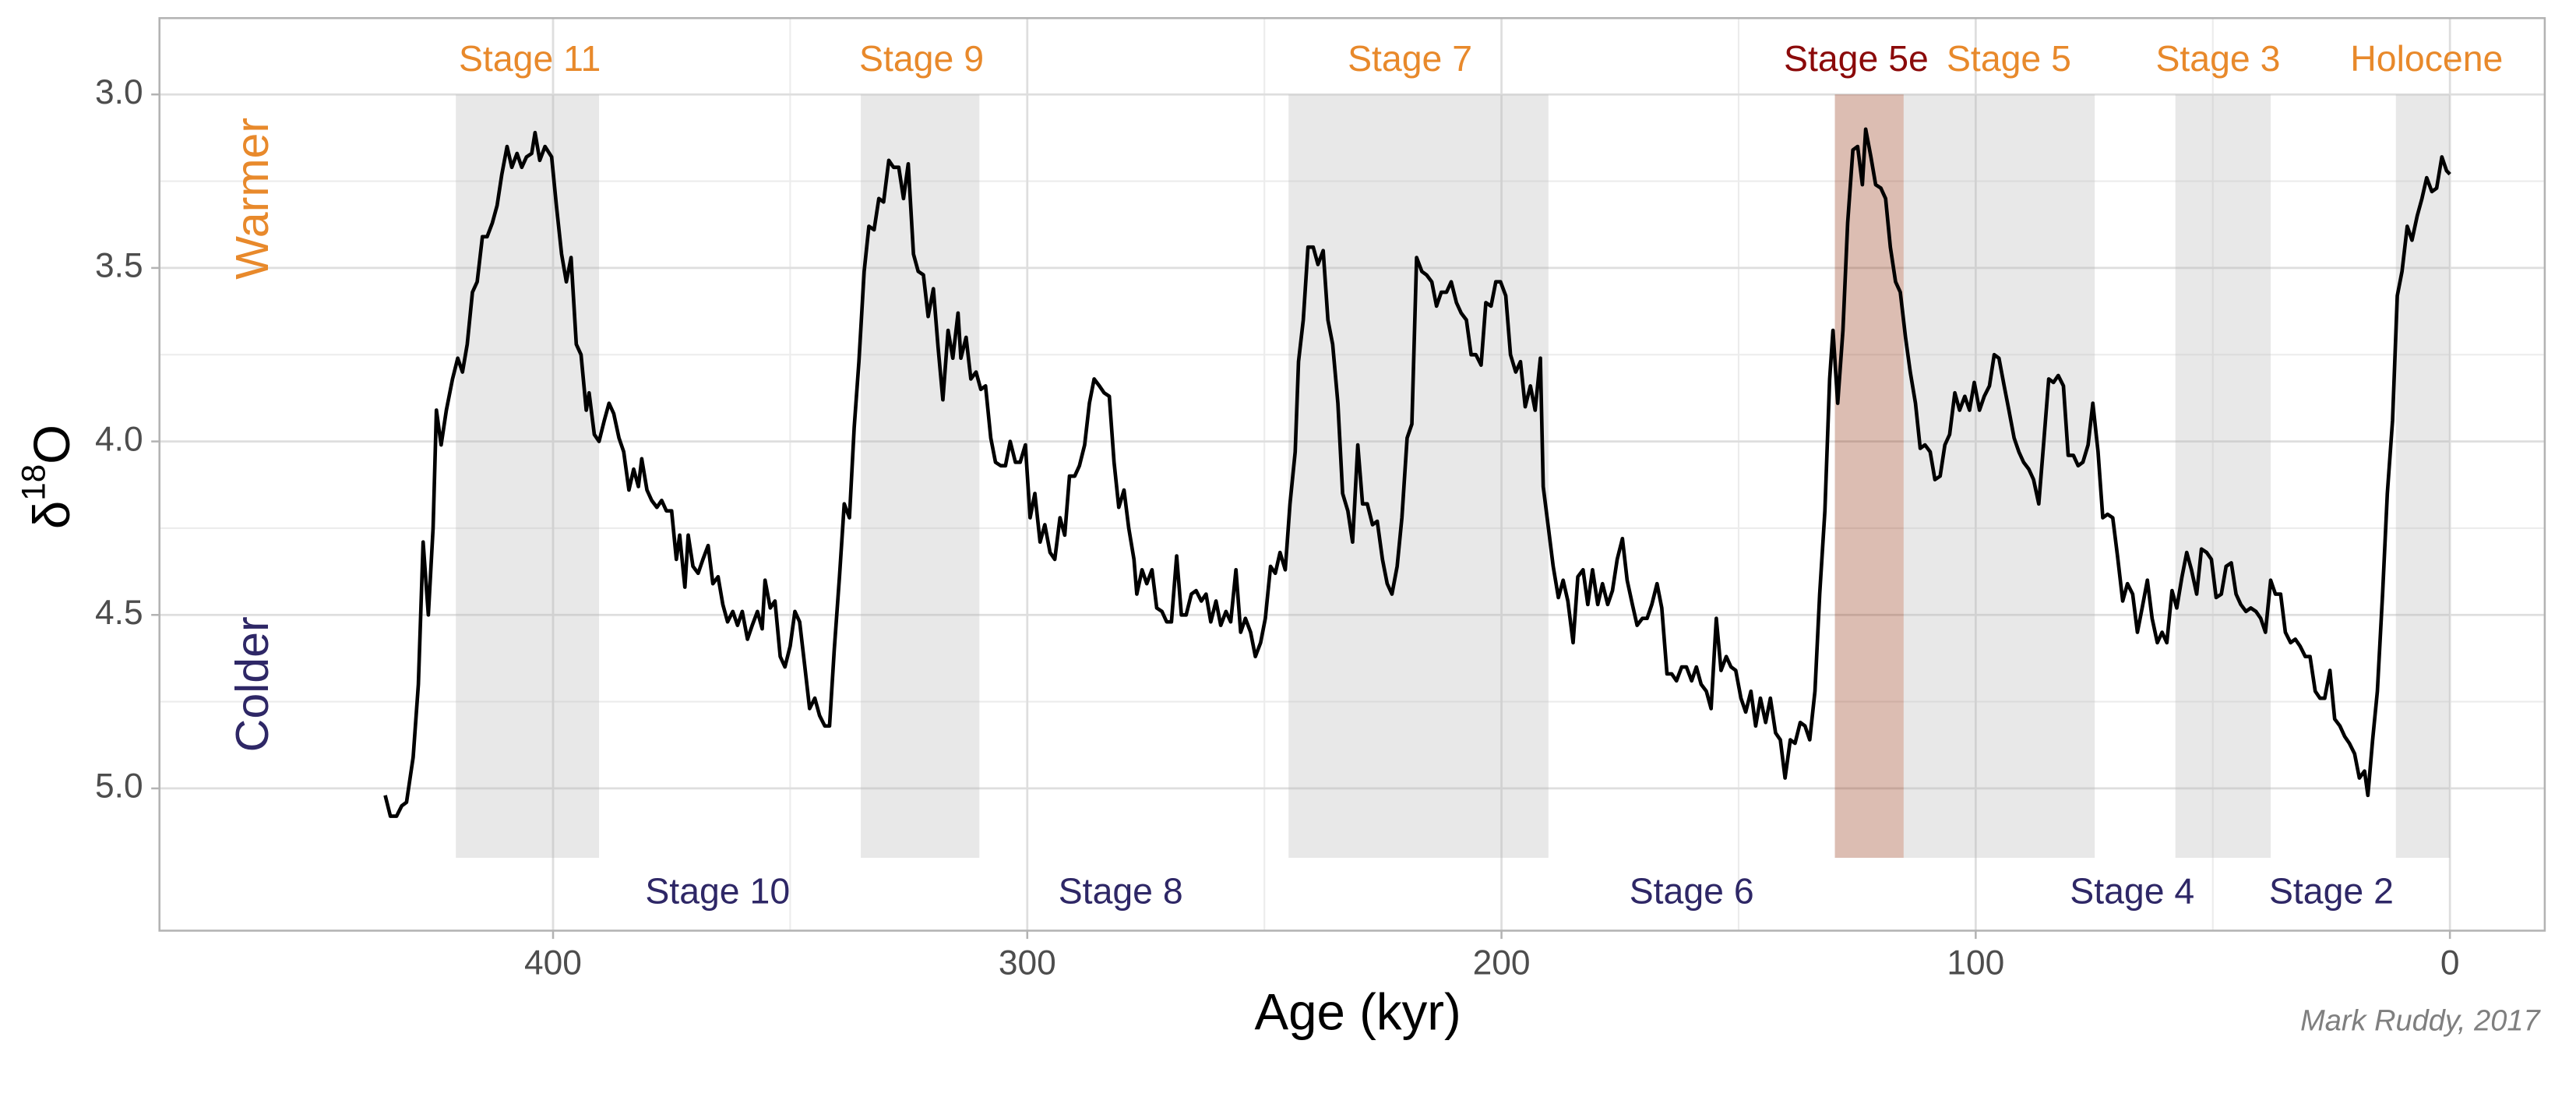  What do you see at coordinates (119, 787) in the screenshot?
I see `y-tick-label: 5.0` at bounding box center [119, 787].